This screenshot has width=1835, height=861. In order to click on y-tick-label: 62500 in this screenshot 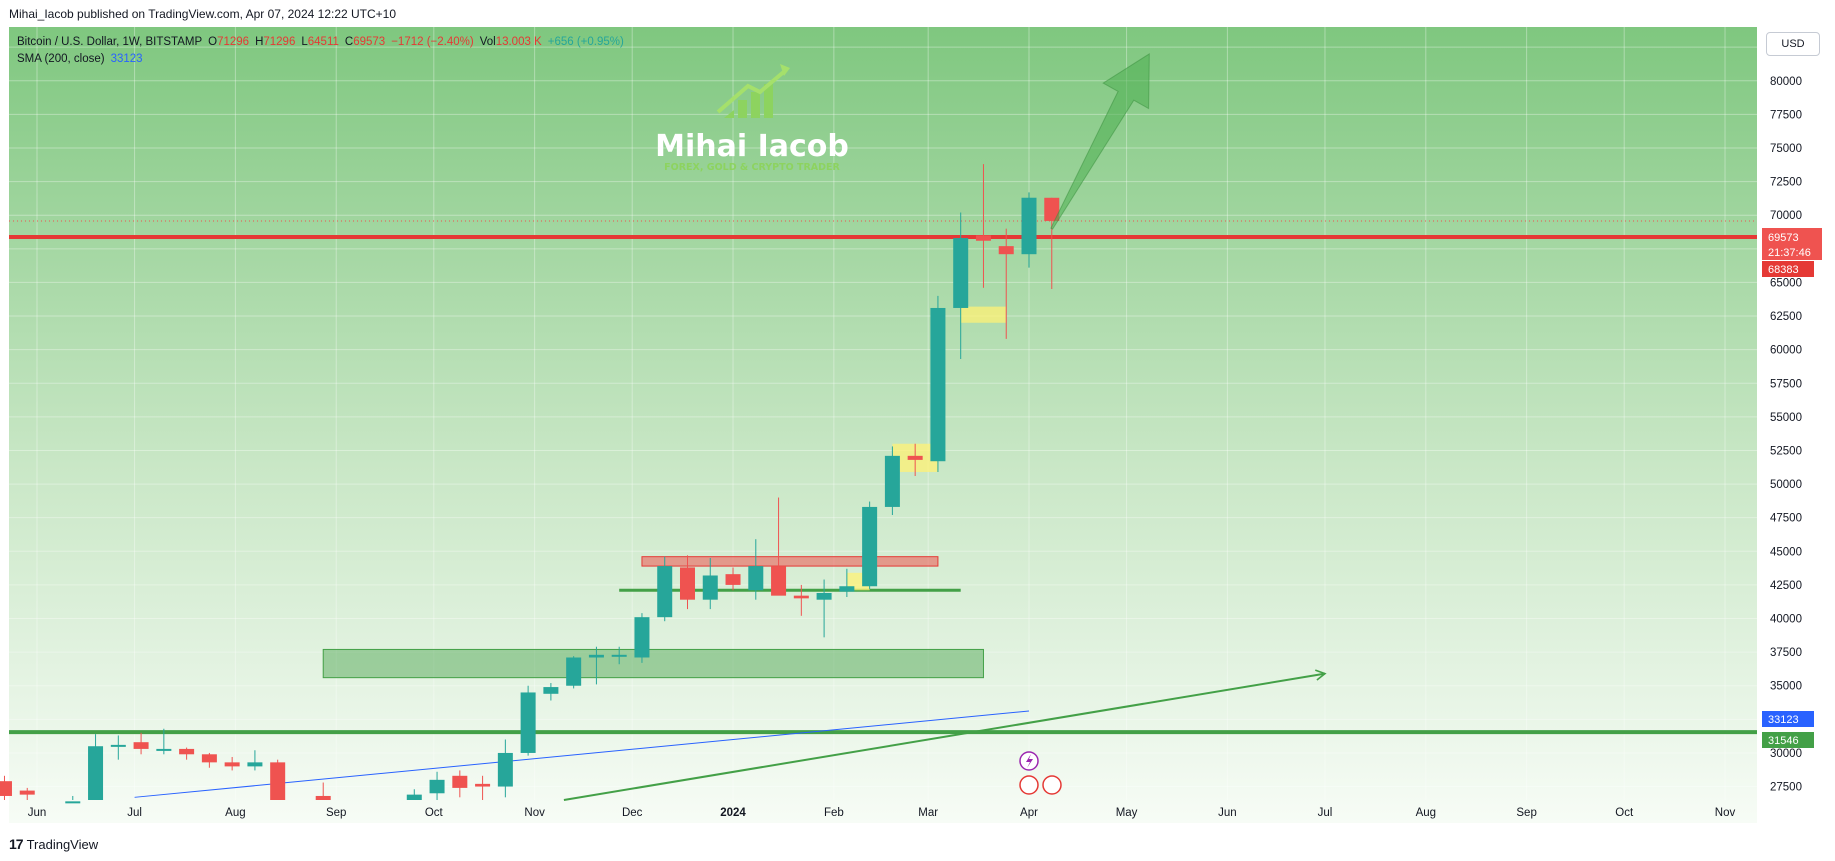, I will do `click(1786, 317)`.